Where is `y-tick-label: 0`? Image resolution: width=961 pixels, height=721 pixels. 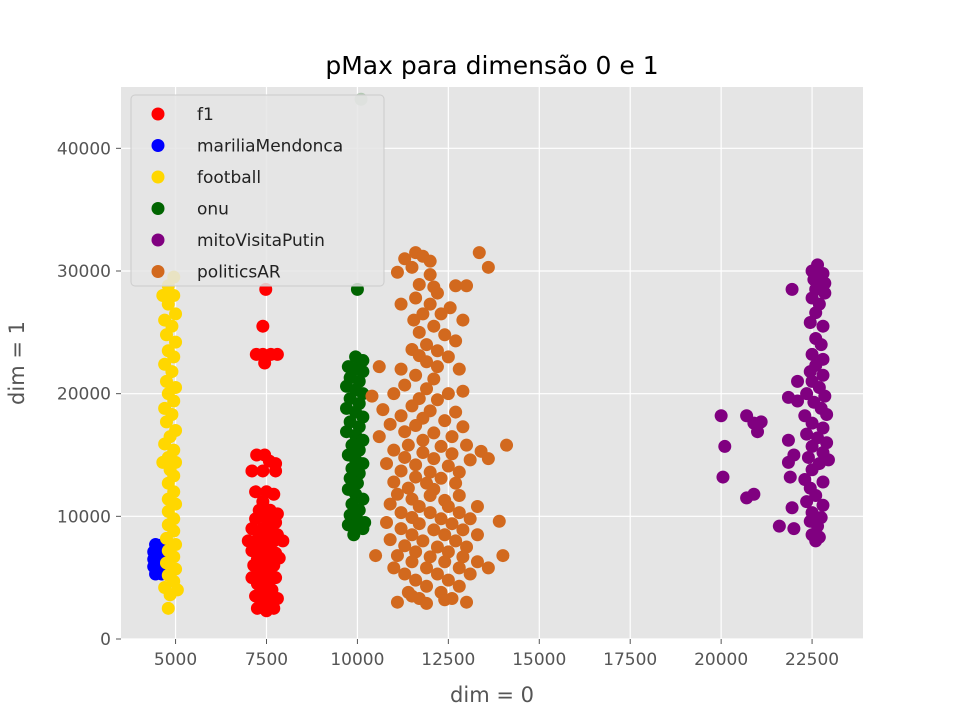 y-tick-label: 0 is located at coordinates (105, 640).